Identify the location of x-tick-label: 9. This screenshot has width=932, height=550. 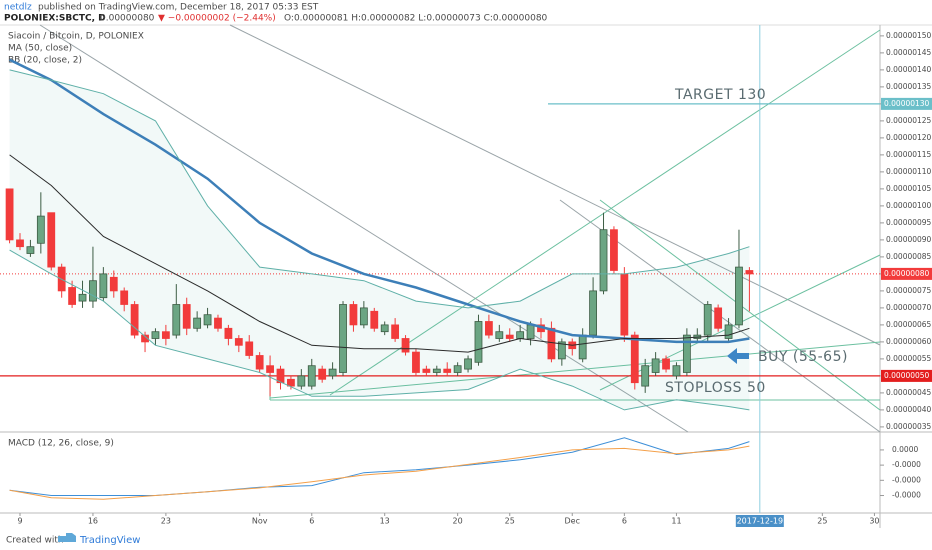
(19, 521).